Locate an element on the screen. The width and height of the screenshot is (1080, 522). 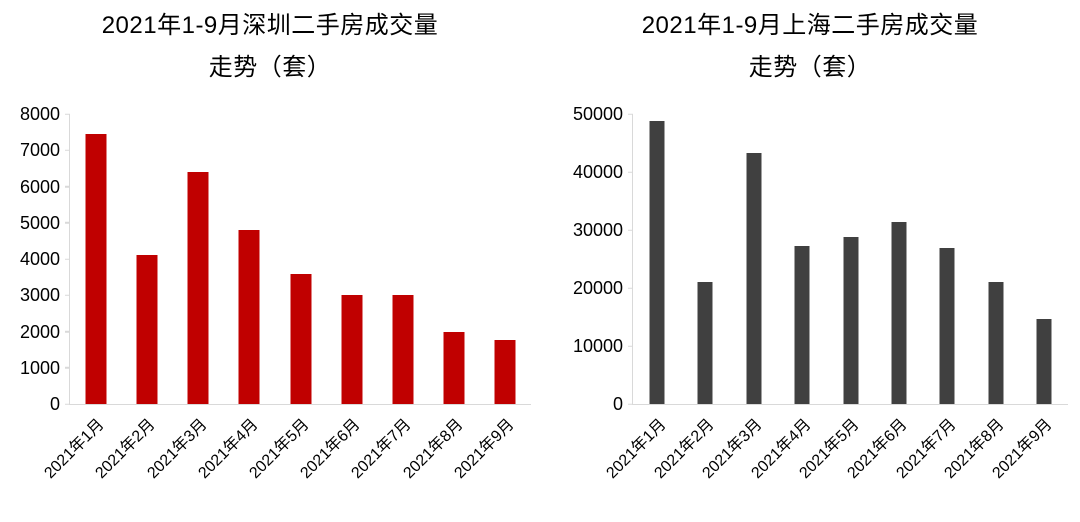
y-axis-tick-label: 40000 is located at coordinates (597, 172).